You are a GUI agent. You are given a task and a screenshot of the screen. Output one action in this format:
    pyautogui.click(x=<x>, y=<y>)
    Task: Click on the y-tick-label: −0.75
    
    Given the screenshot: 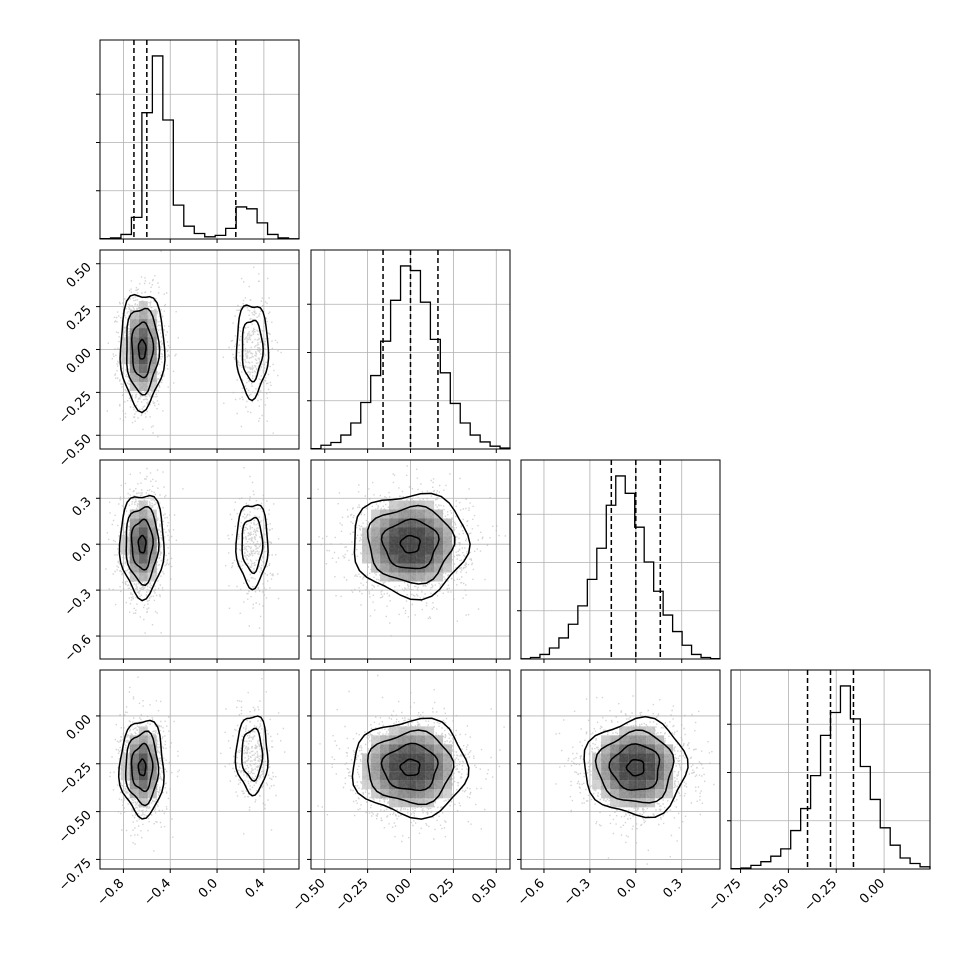 What is the action you would take?
    pyautogui.click(x=75, y=875)
    